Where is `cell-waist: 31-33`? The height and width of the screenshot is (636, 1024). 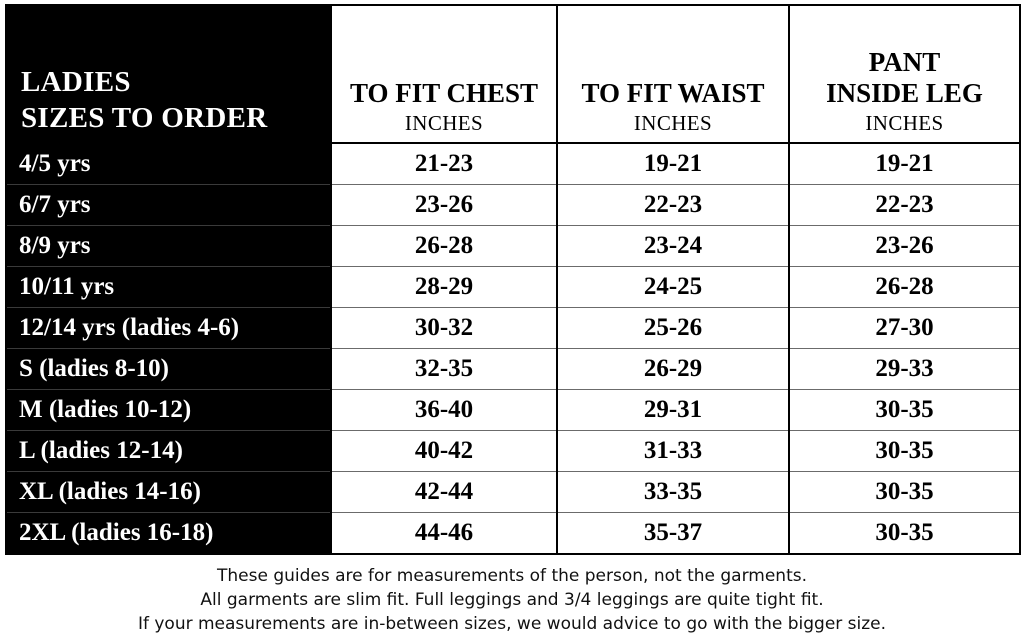 cell-waist: 31-33 is located at coordinates (673, 451).